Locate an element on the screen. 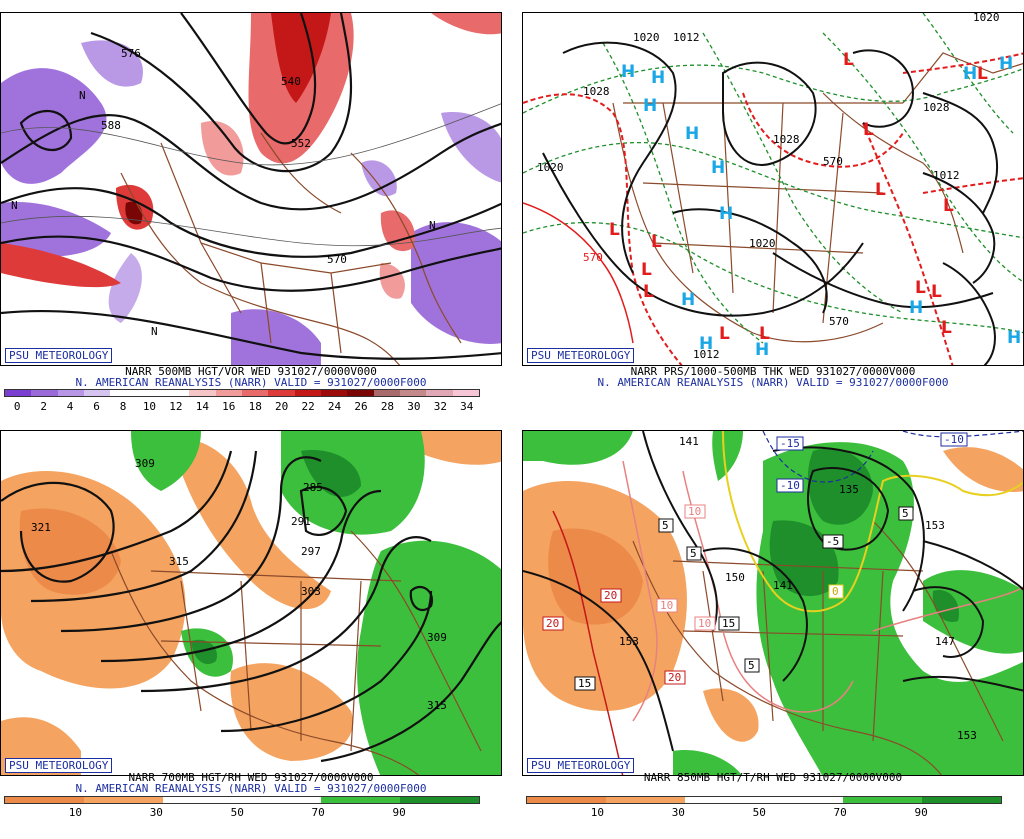  caption-line-1: NARR 850MB HGT/T/RH WED 931027/0000V000 is located at coordinates (773, 777).